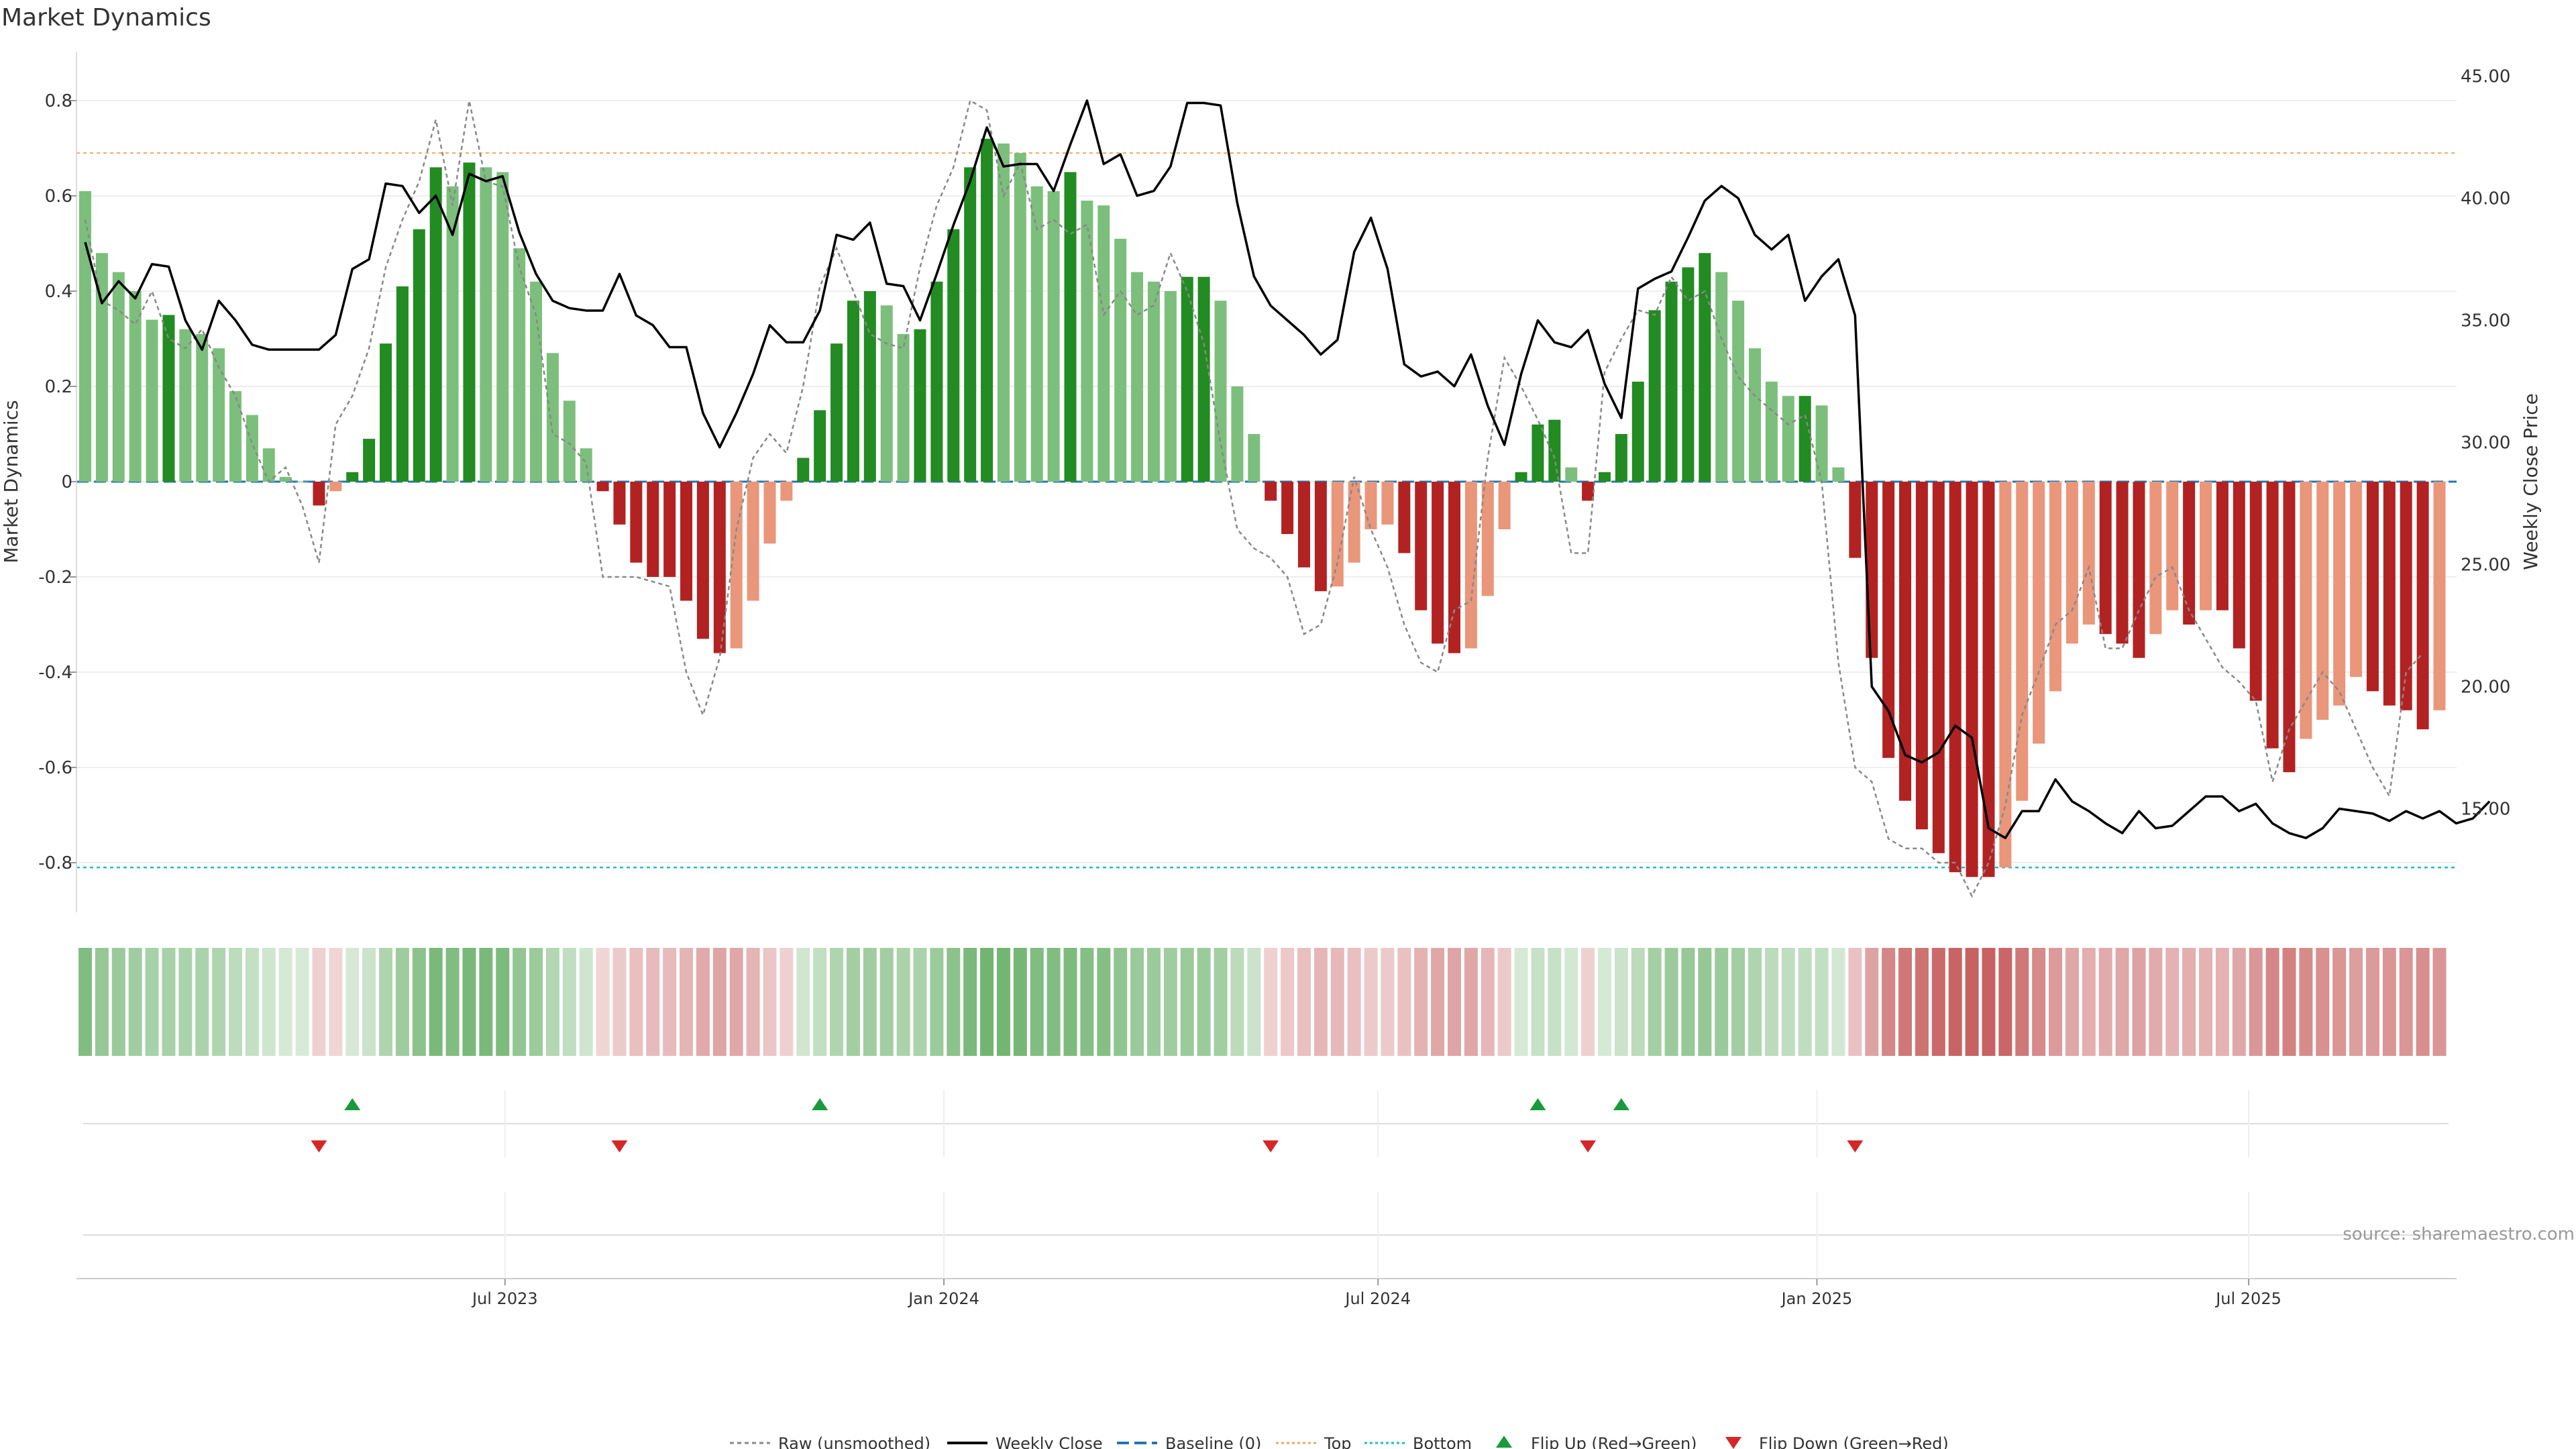  I want to click on legend-raw-label: Raw (unsmoothed), so click(854, 1441).